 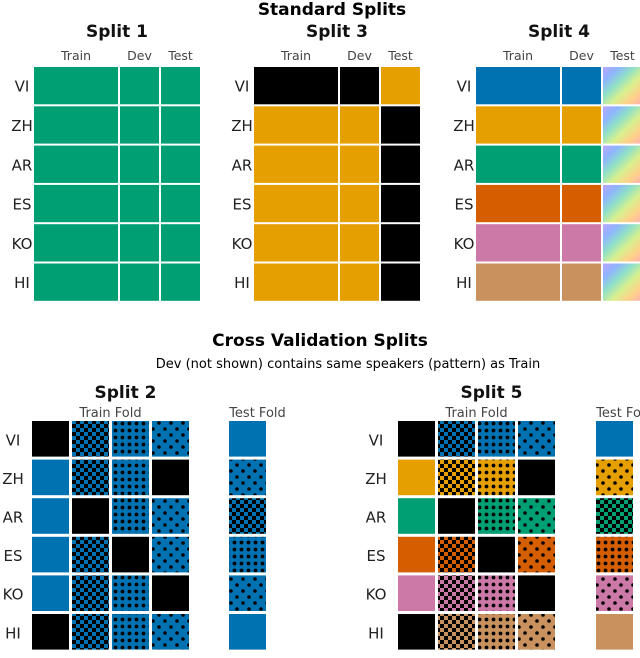 I want to click on standard-panel: Split 3 Train Dev Test VI ZH AR ES KO HI, so click(x=325, y=161).